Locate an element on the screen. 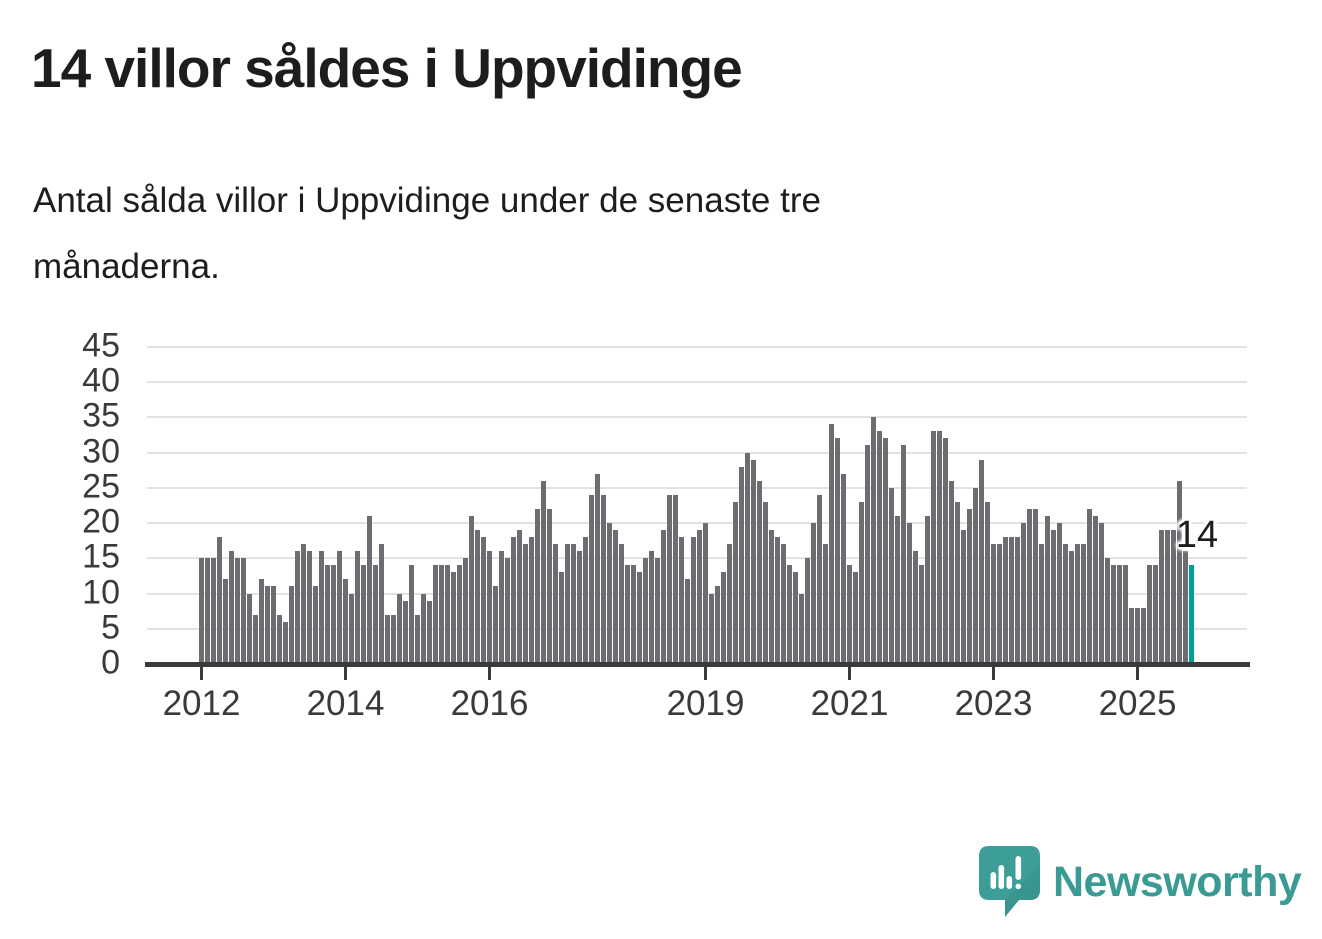 The image size is (1322, 939). y-tick-label: 45 is located at coordinates (101, 345).